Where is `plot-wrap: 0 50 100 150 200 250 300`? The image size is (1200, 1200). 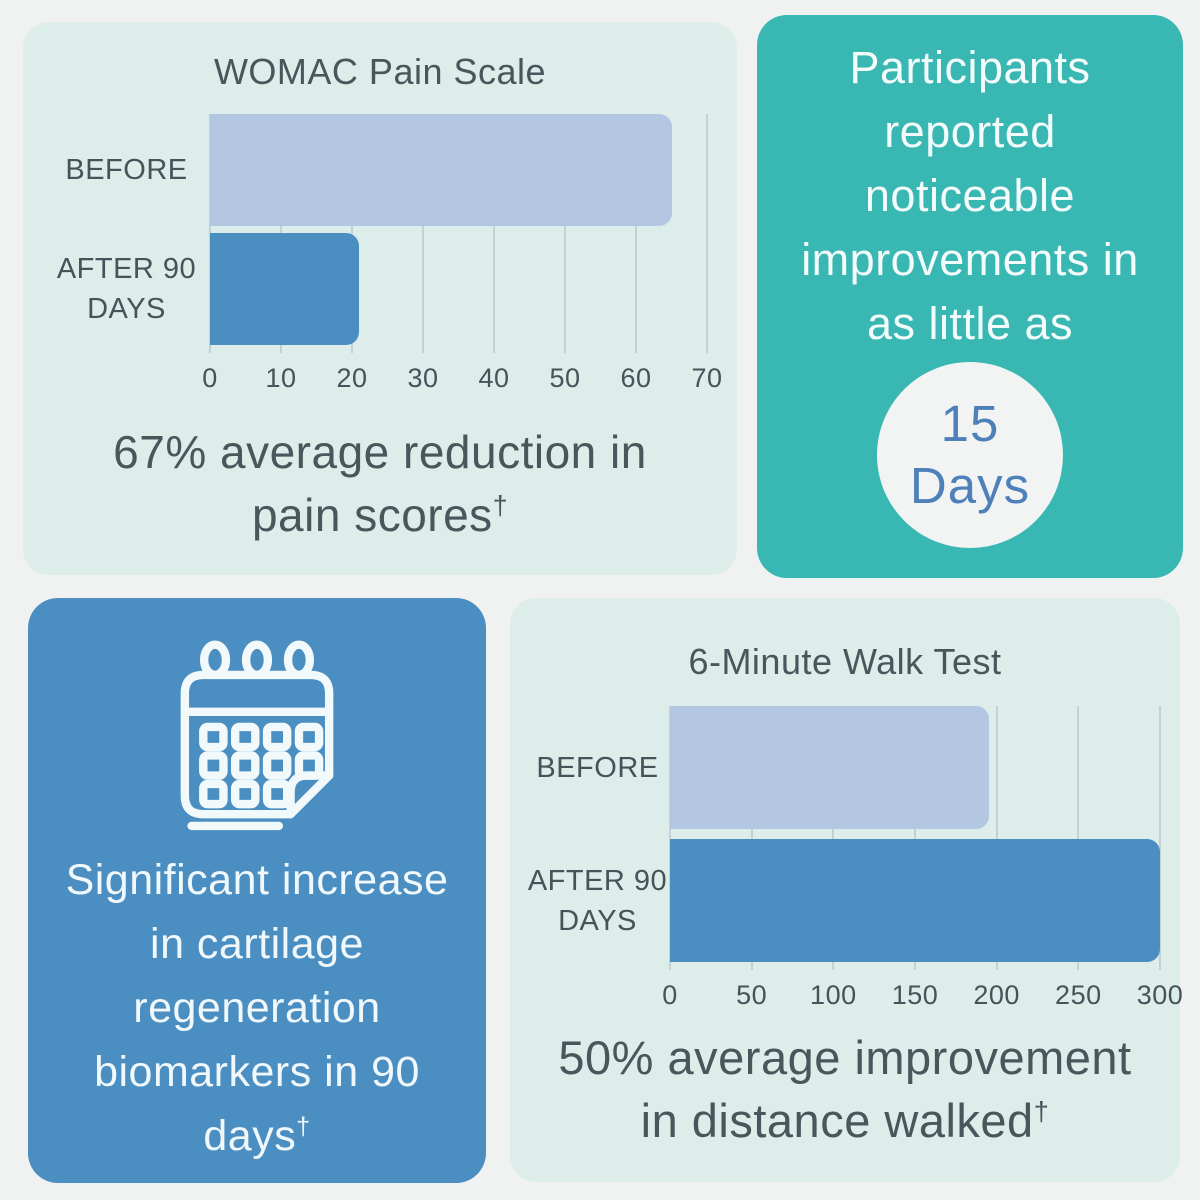 plot-wrap: 0 50 100 150 200 250 300 is located at coordinates (922, 860).